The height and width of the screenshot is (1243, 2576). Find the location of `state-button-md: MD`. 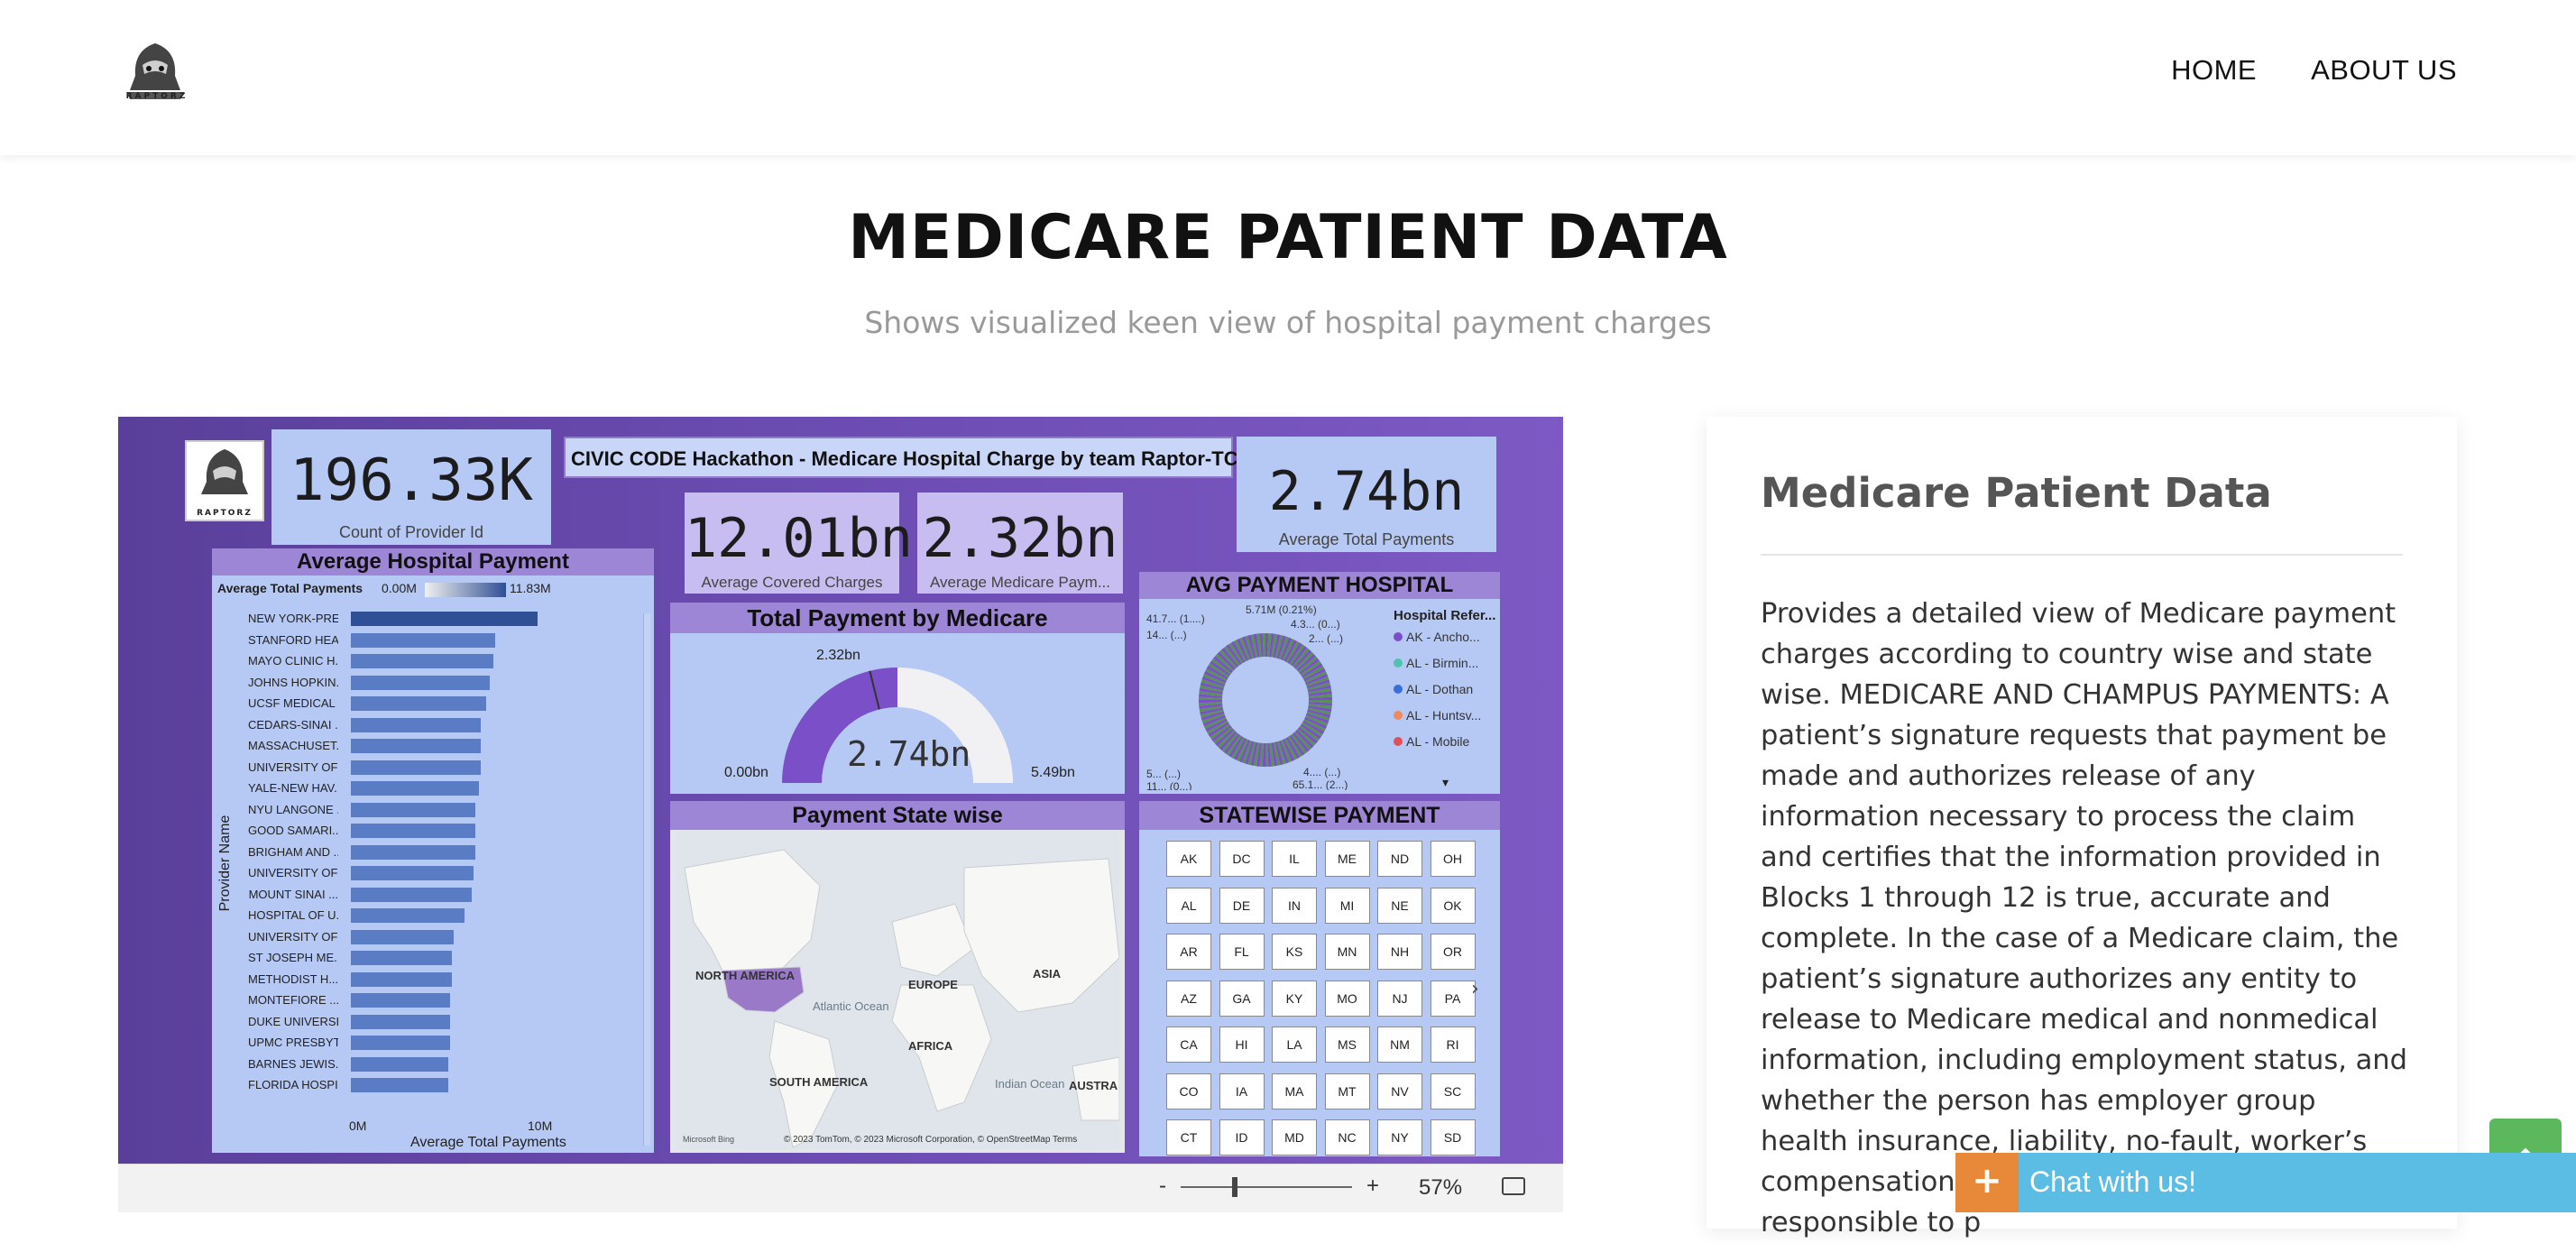

state-button-md: MD is located at coordinates (1294, 1137).